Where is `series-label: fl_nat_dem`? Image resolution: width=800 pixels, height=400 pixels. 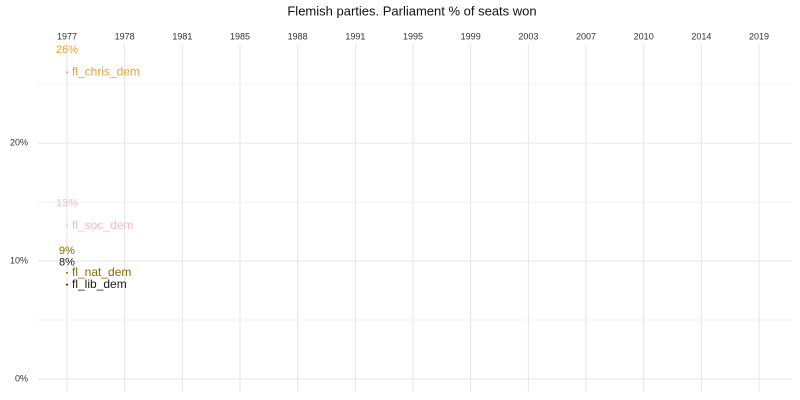 series-label: fl_nat_dem is located at coordinates (101, 272).